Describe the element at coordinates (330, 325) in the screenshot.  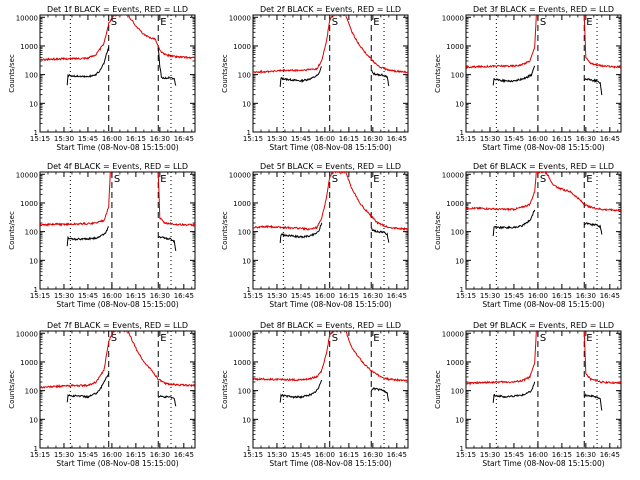
I see `chart-title: Det 8f BLACK = Events, RED = LLD` at that location.